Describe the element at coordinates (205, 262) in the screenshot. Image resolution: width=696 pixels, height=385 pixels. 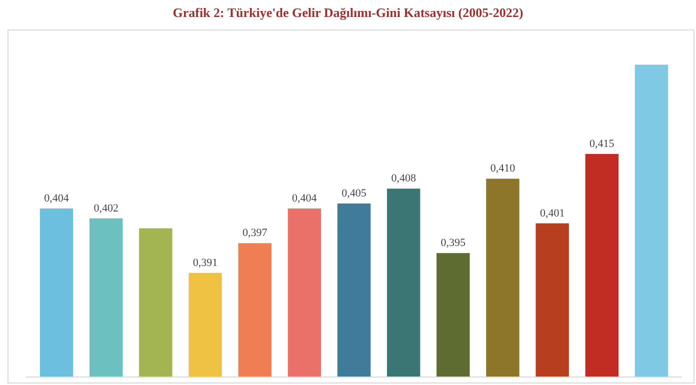
I see `data-label: 0,391` at that location.